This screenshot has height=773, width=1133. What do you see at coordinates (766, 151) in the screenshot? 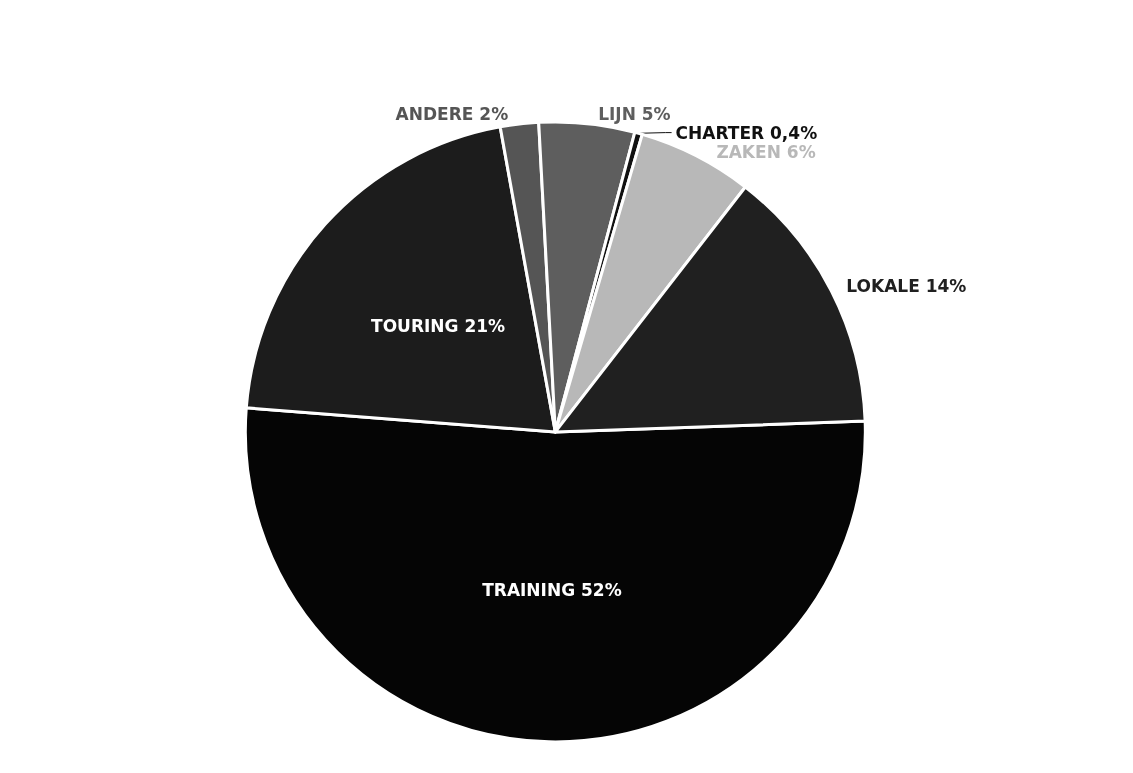
I see `slice-label: ZAKEN 6%` at bounding box center [766, 151].